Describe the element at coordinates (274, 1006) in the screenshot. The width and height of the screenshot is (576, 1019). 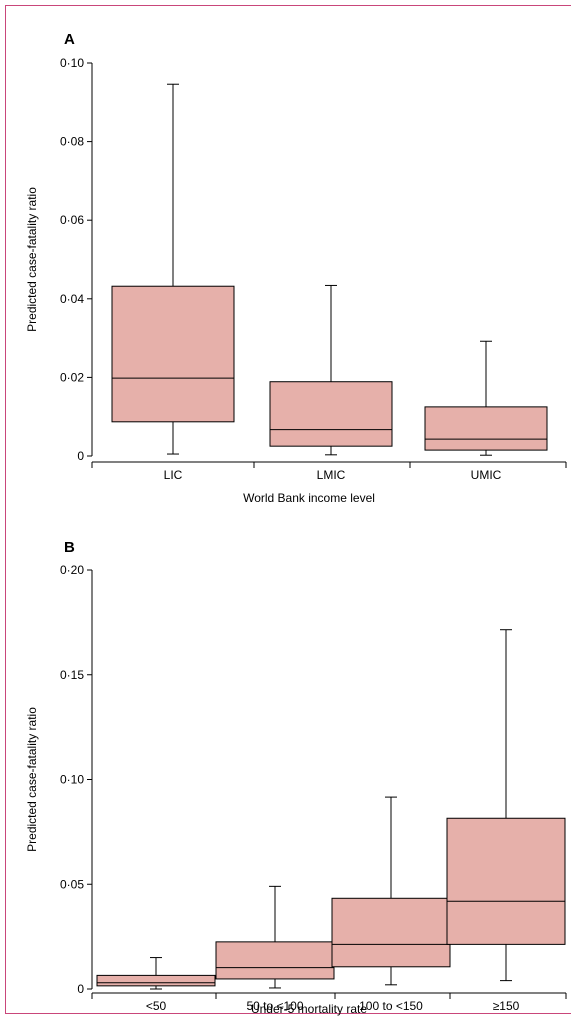
I see `x-category-label: 50 to <100` at that location.